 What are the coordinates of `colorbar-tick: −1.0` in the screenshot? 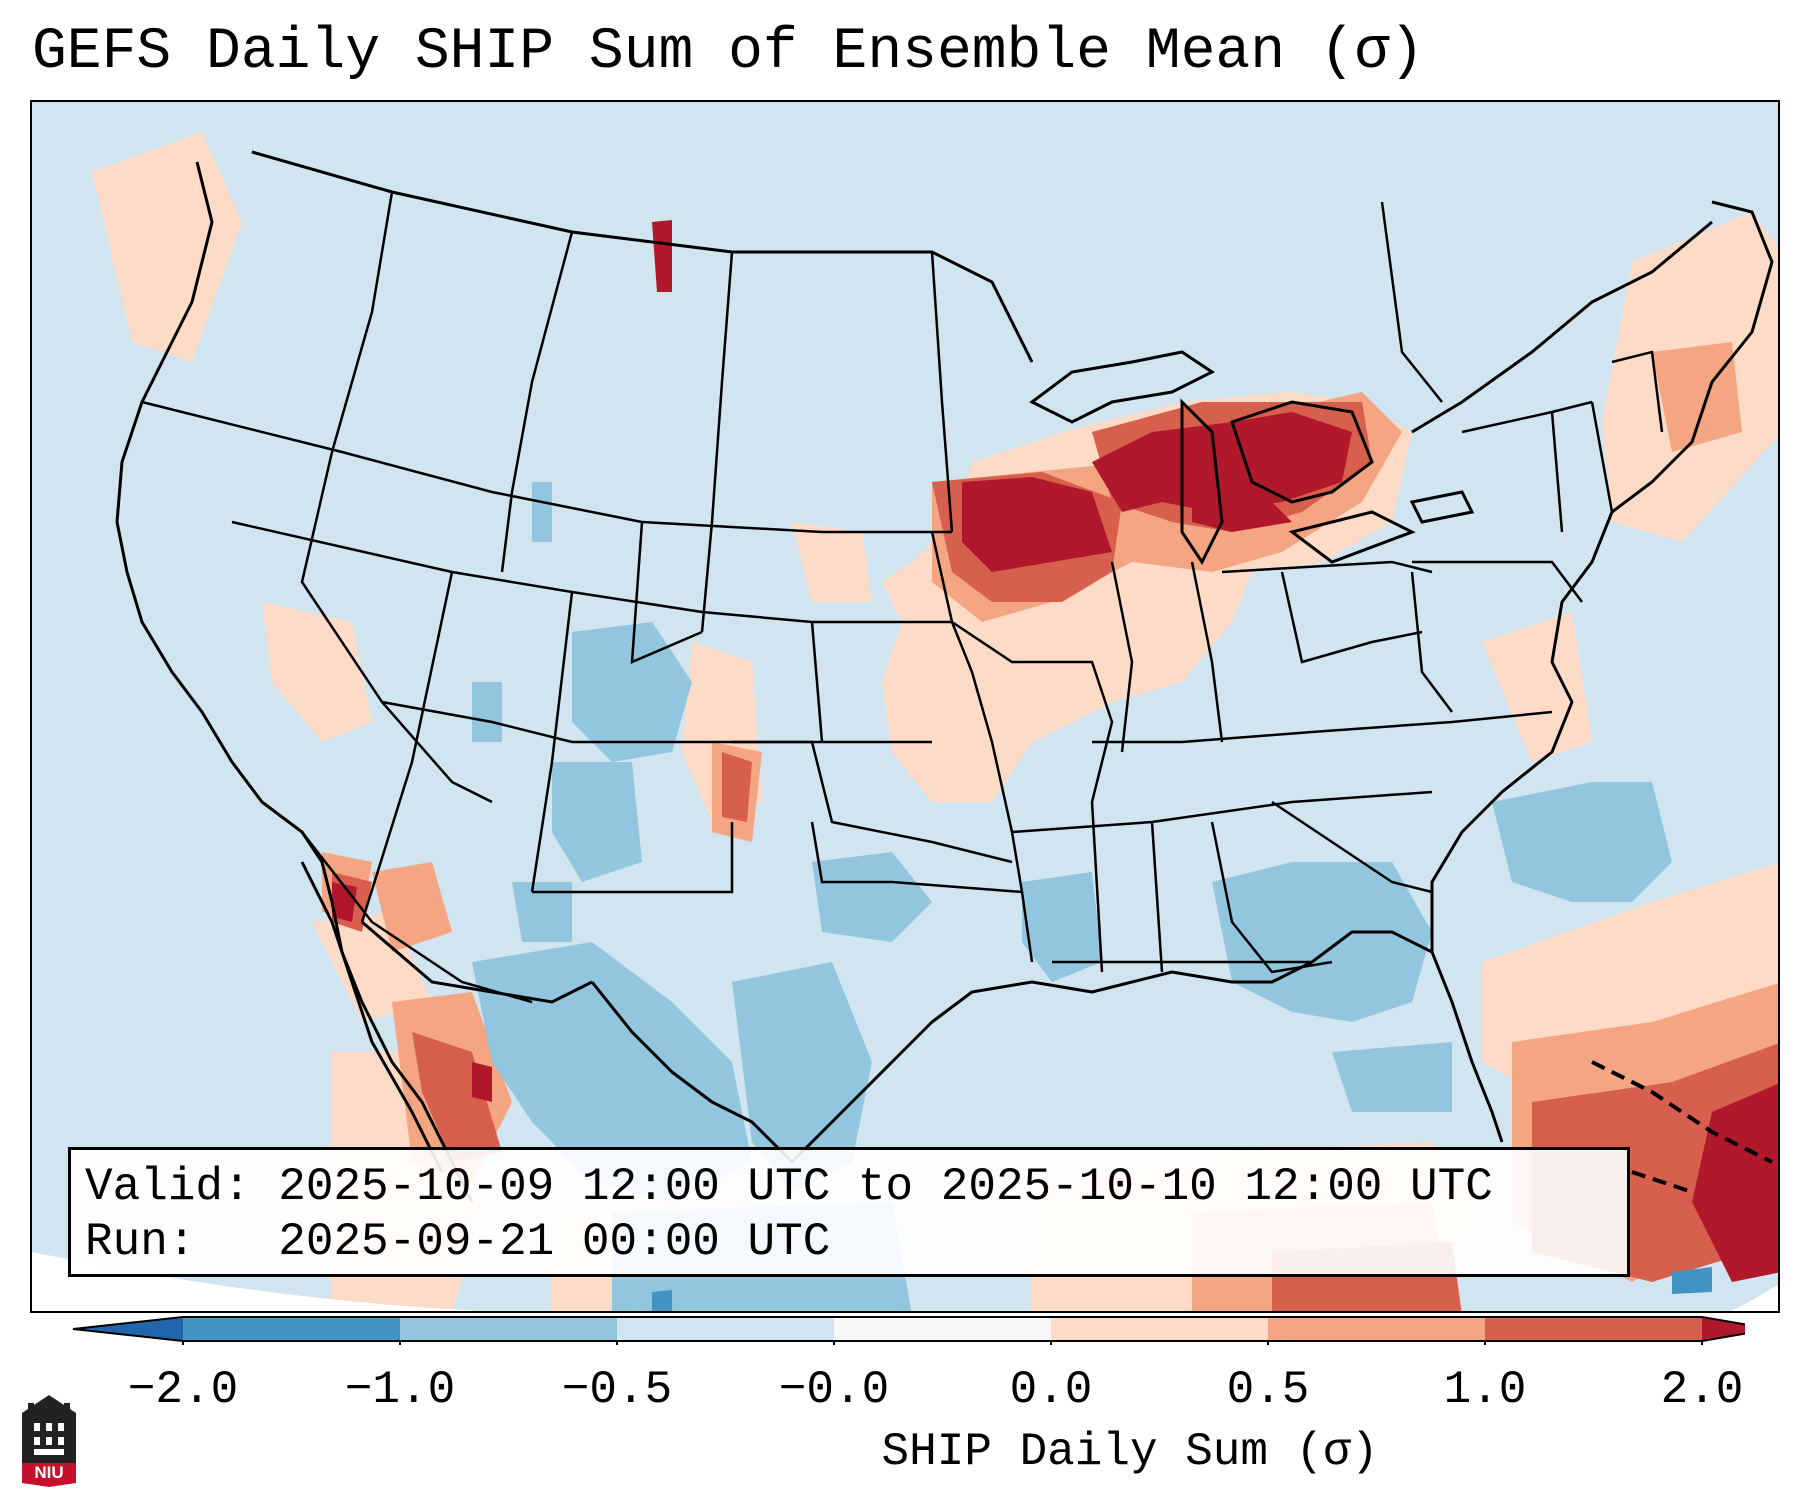 It's located at (400, 1390).